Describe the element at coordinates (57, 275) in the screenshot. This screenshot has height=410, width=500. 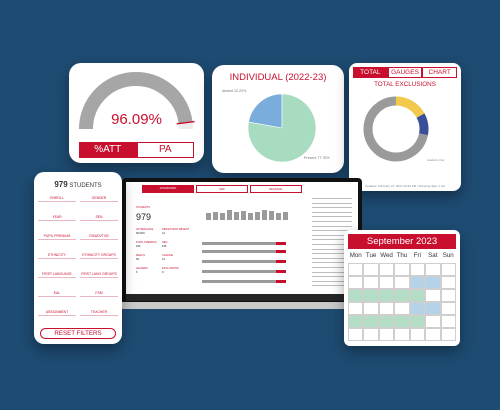
I see `filter-first-language: FIRST LANGUAGE` at that location.